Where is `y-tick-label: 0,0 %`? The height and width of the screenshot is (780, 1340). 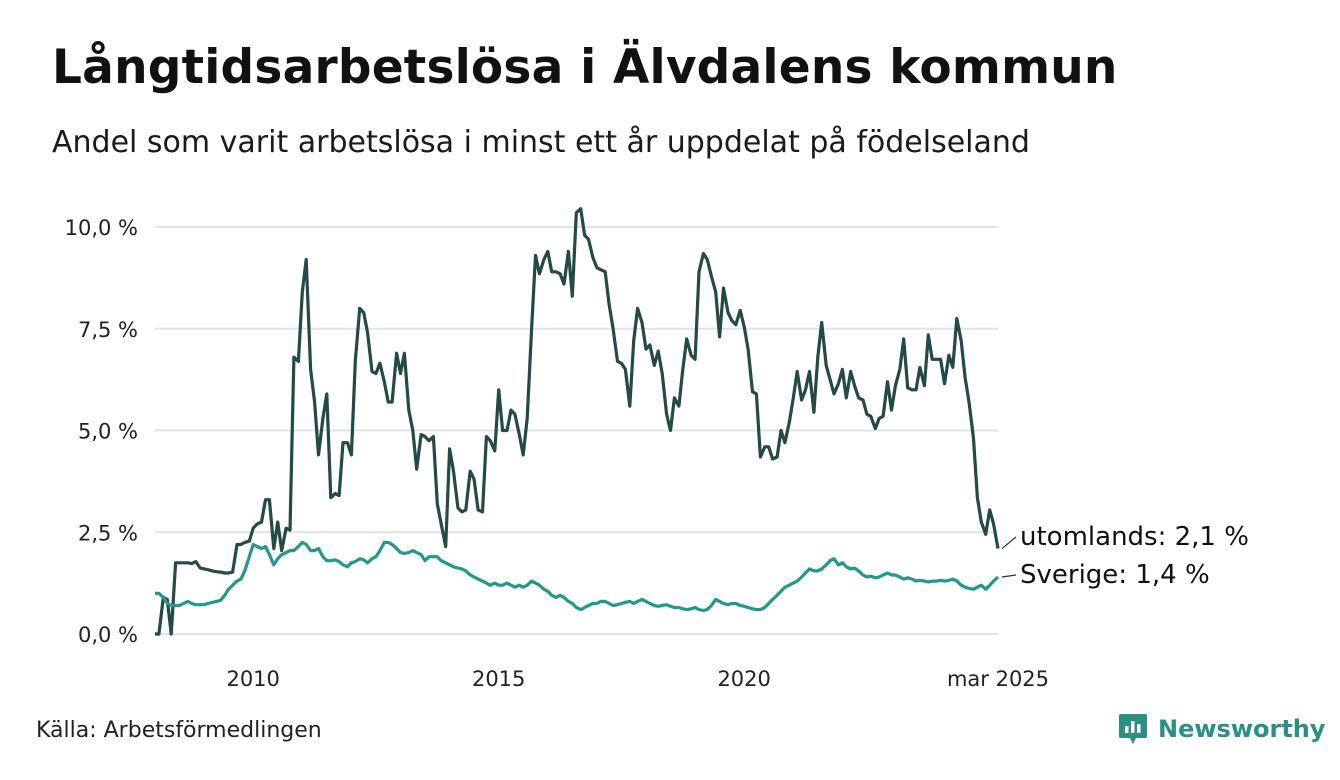 y-tick-label: 0,0 % is located at coordinates (108, 635).